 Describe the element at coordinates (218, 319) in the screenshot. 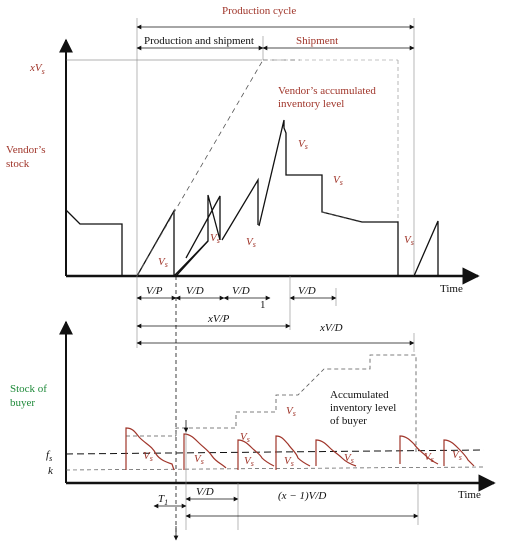

I see `dim-xvs-pr-label: xV/P` at that location.